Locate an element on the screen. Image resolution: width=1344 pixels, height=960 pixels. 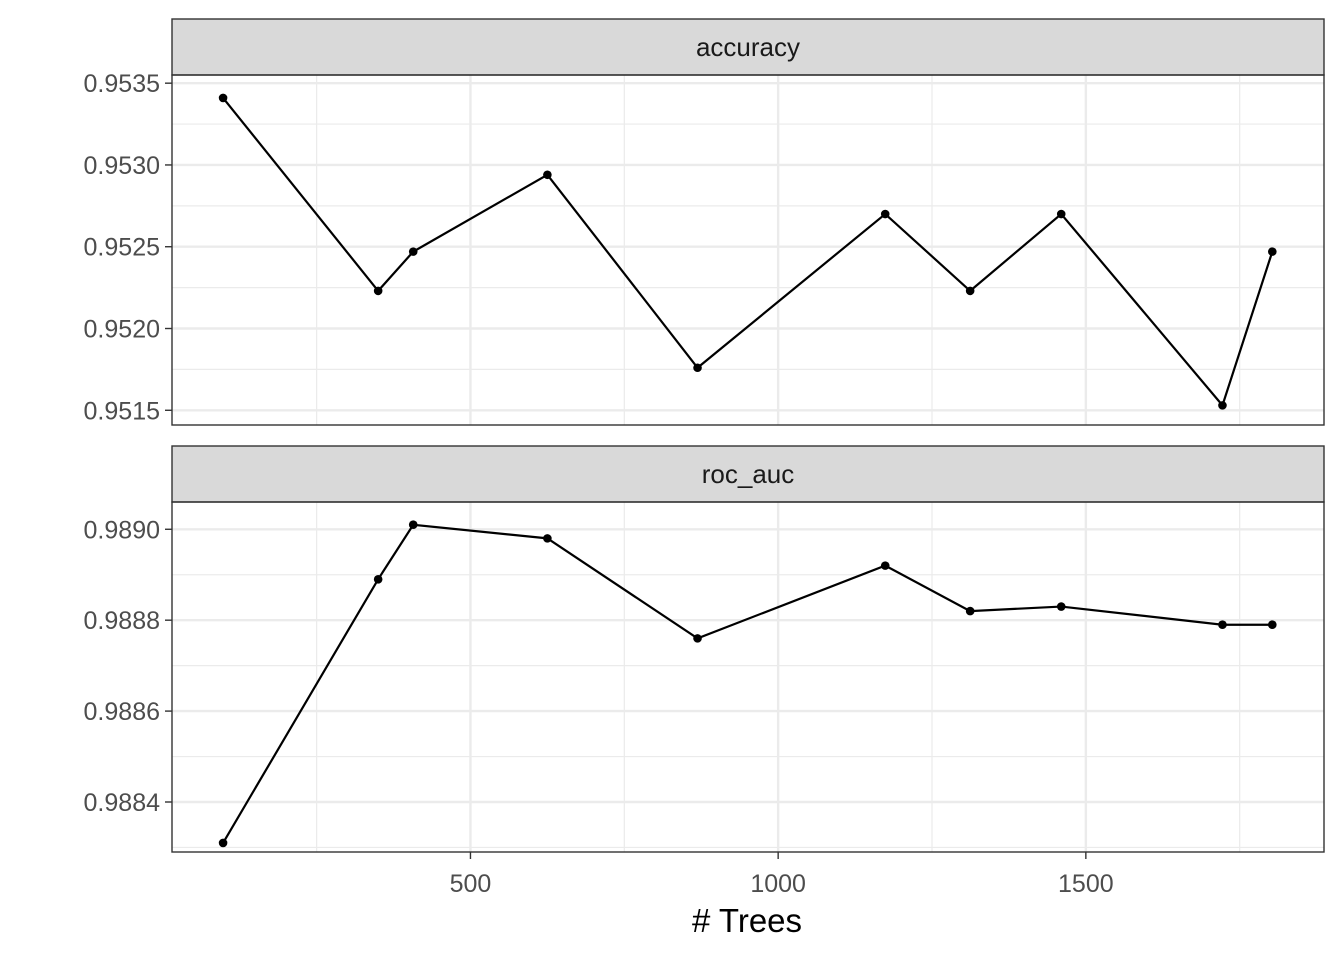
y-tick-label: 0.9890 is located at coordinates (122, 530).